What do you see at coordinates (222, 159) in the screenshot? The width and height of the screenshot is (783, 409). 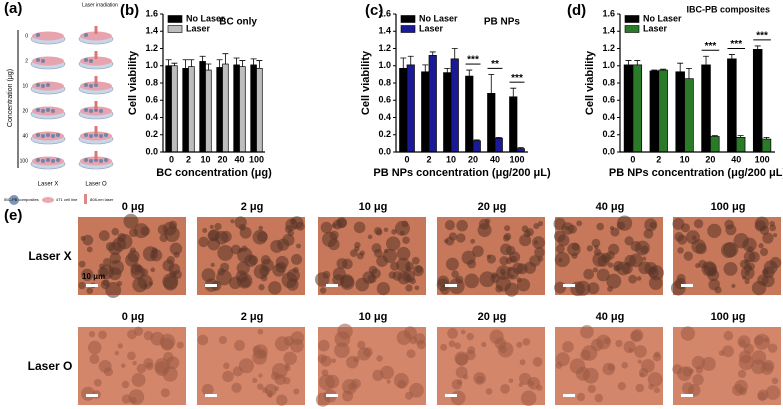 I see `x-tick-label: 20` at bounding box center [222, 159].